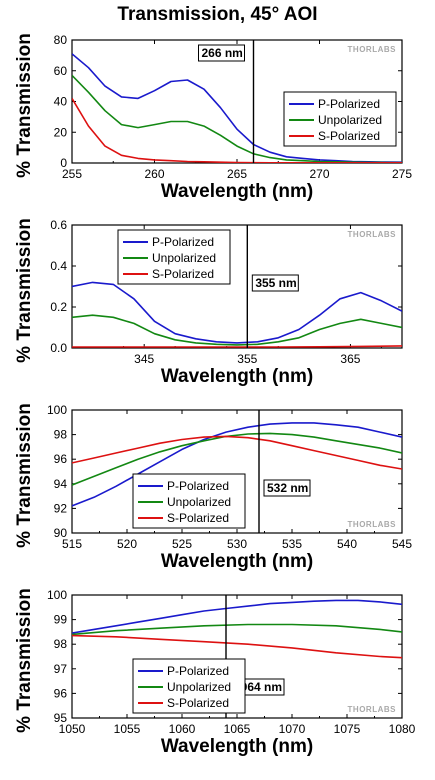  I want to click on y-tick-label: 0, so click(63, 163).